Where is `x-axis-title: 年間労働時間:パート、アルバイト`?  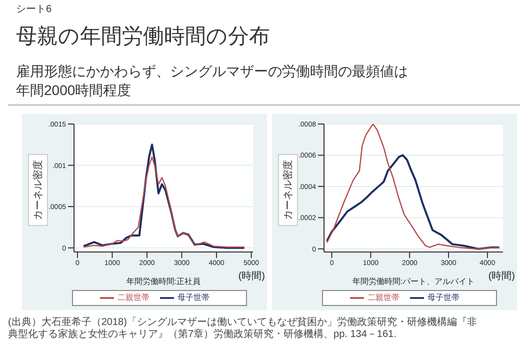
x-axis-title: 年間労働時間:パート、アルバイト is located at coordinates (413, 281).